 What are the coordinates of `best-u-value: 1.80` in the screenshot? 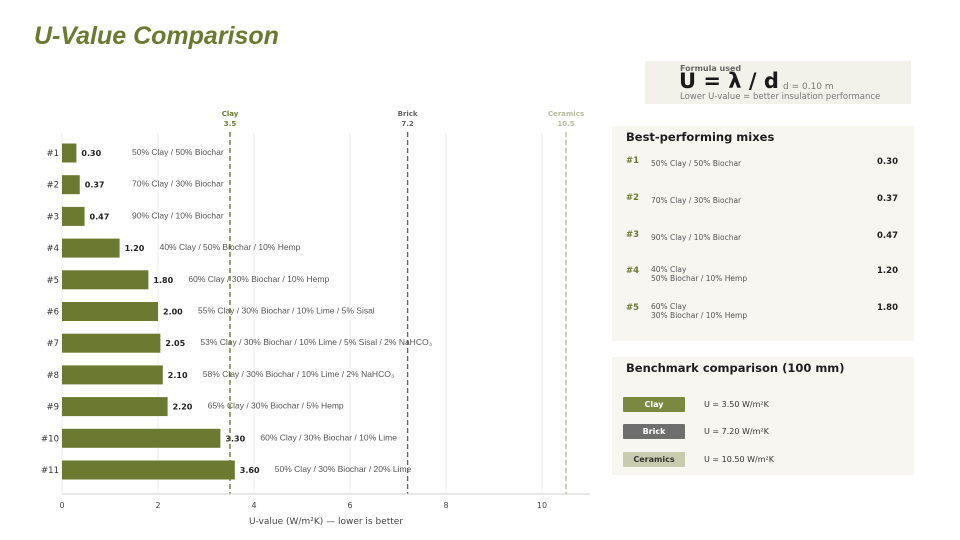 It's located at (887, 308).